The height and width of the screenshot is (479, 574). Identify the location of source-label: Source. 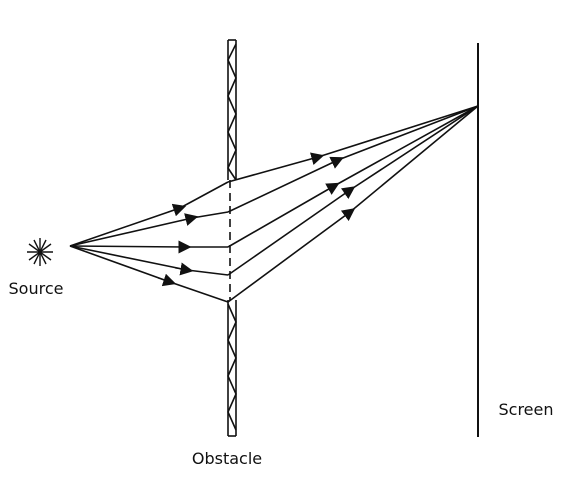
(36, 288).